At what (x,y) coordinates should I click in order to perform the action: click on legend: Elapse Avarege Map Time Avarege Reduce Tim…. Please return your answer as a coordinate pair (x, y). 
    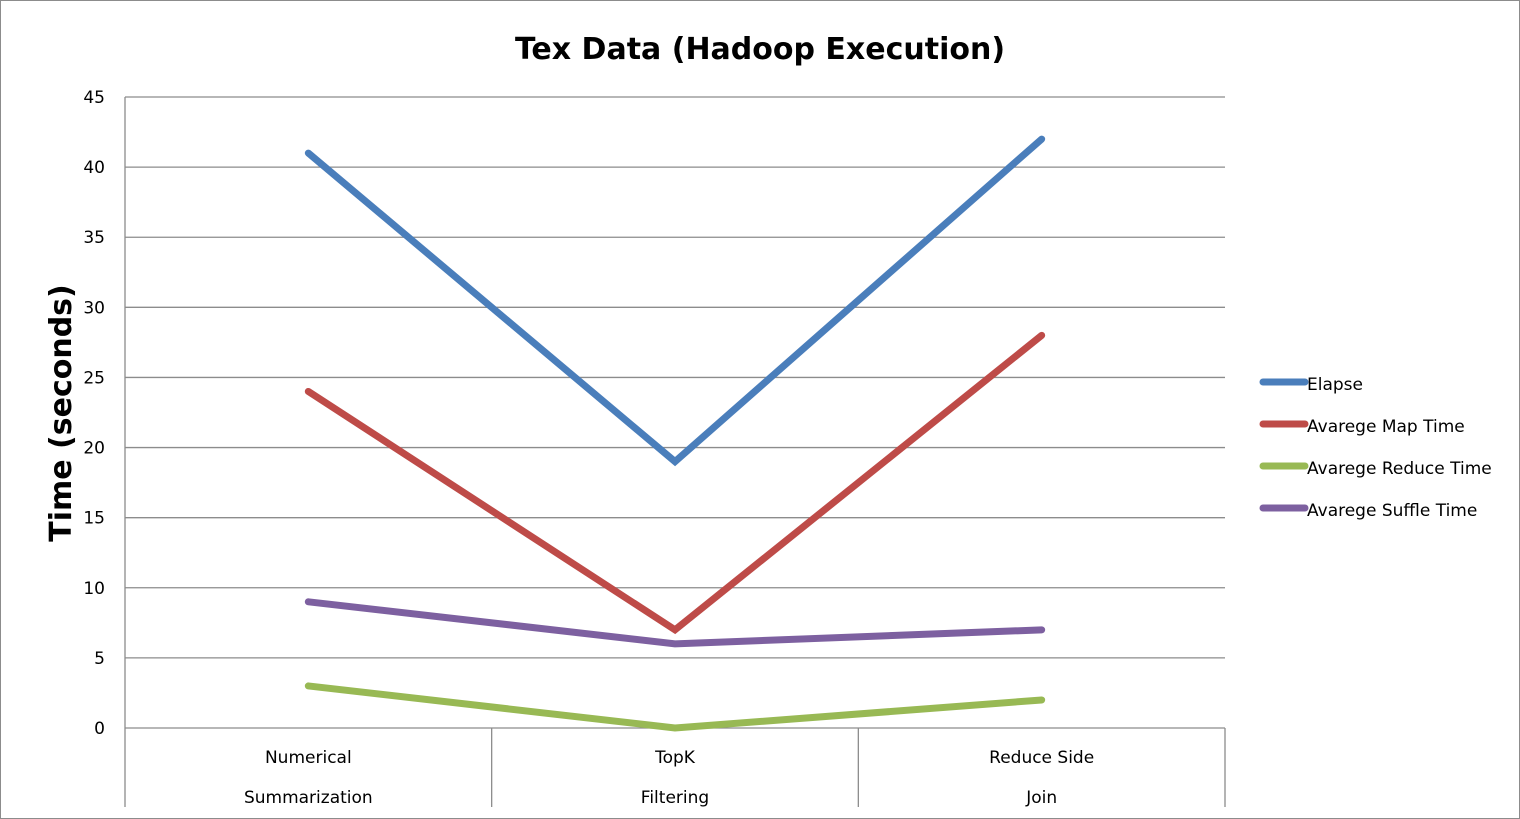
    Looking at the image, I should click on (1375, 448).